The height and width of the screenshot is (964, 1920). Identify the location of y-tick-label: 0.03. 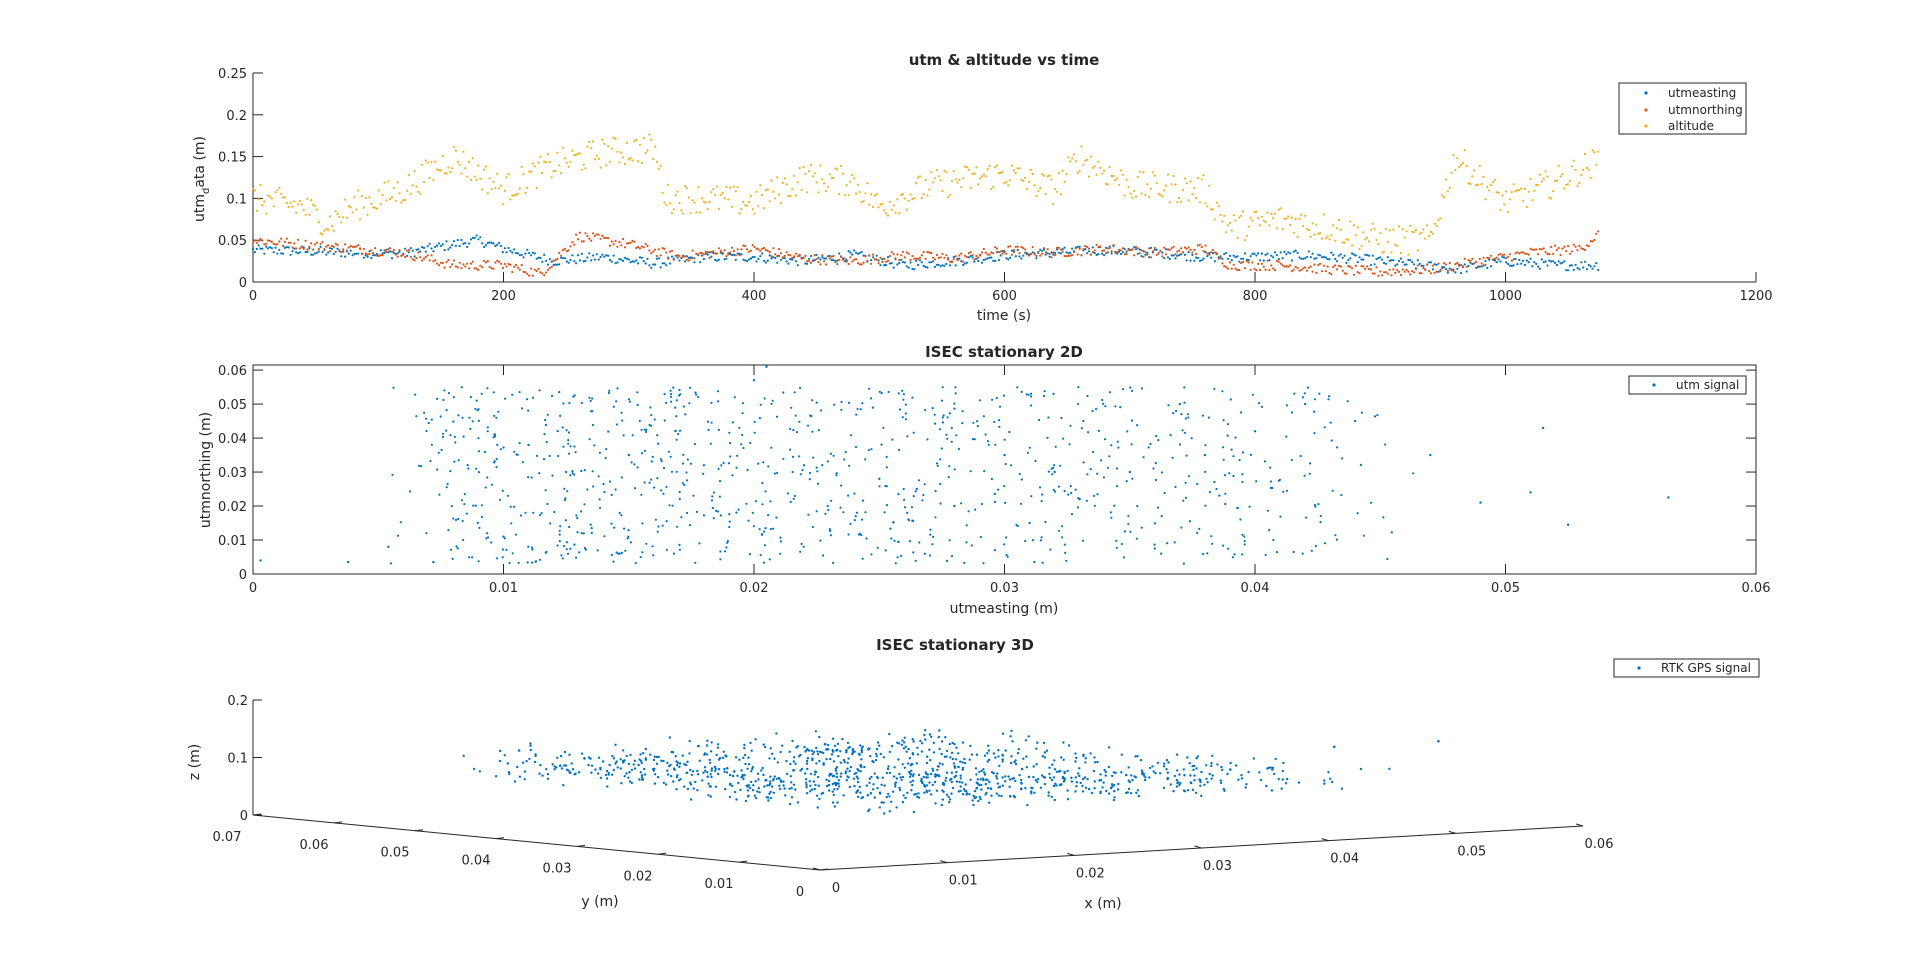
(557, 868).